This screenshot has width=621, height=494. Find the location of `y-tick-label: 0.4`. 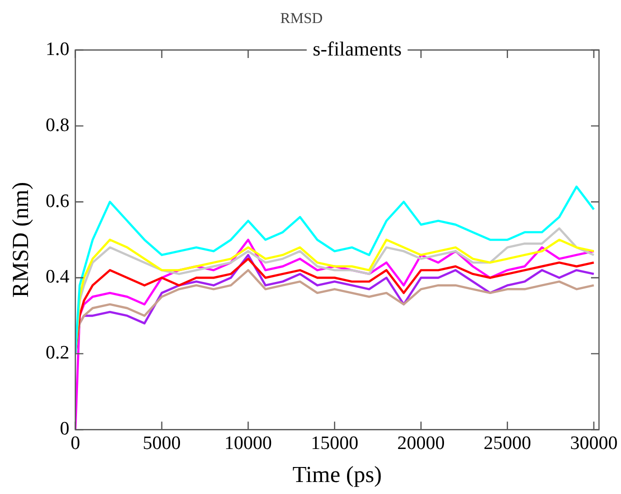

y-tick-label: 0.4 is located at coordinates (58, 277).